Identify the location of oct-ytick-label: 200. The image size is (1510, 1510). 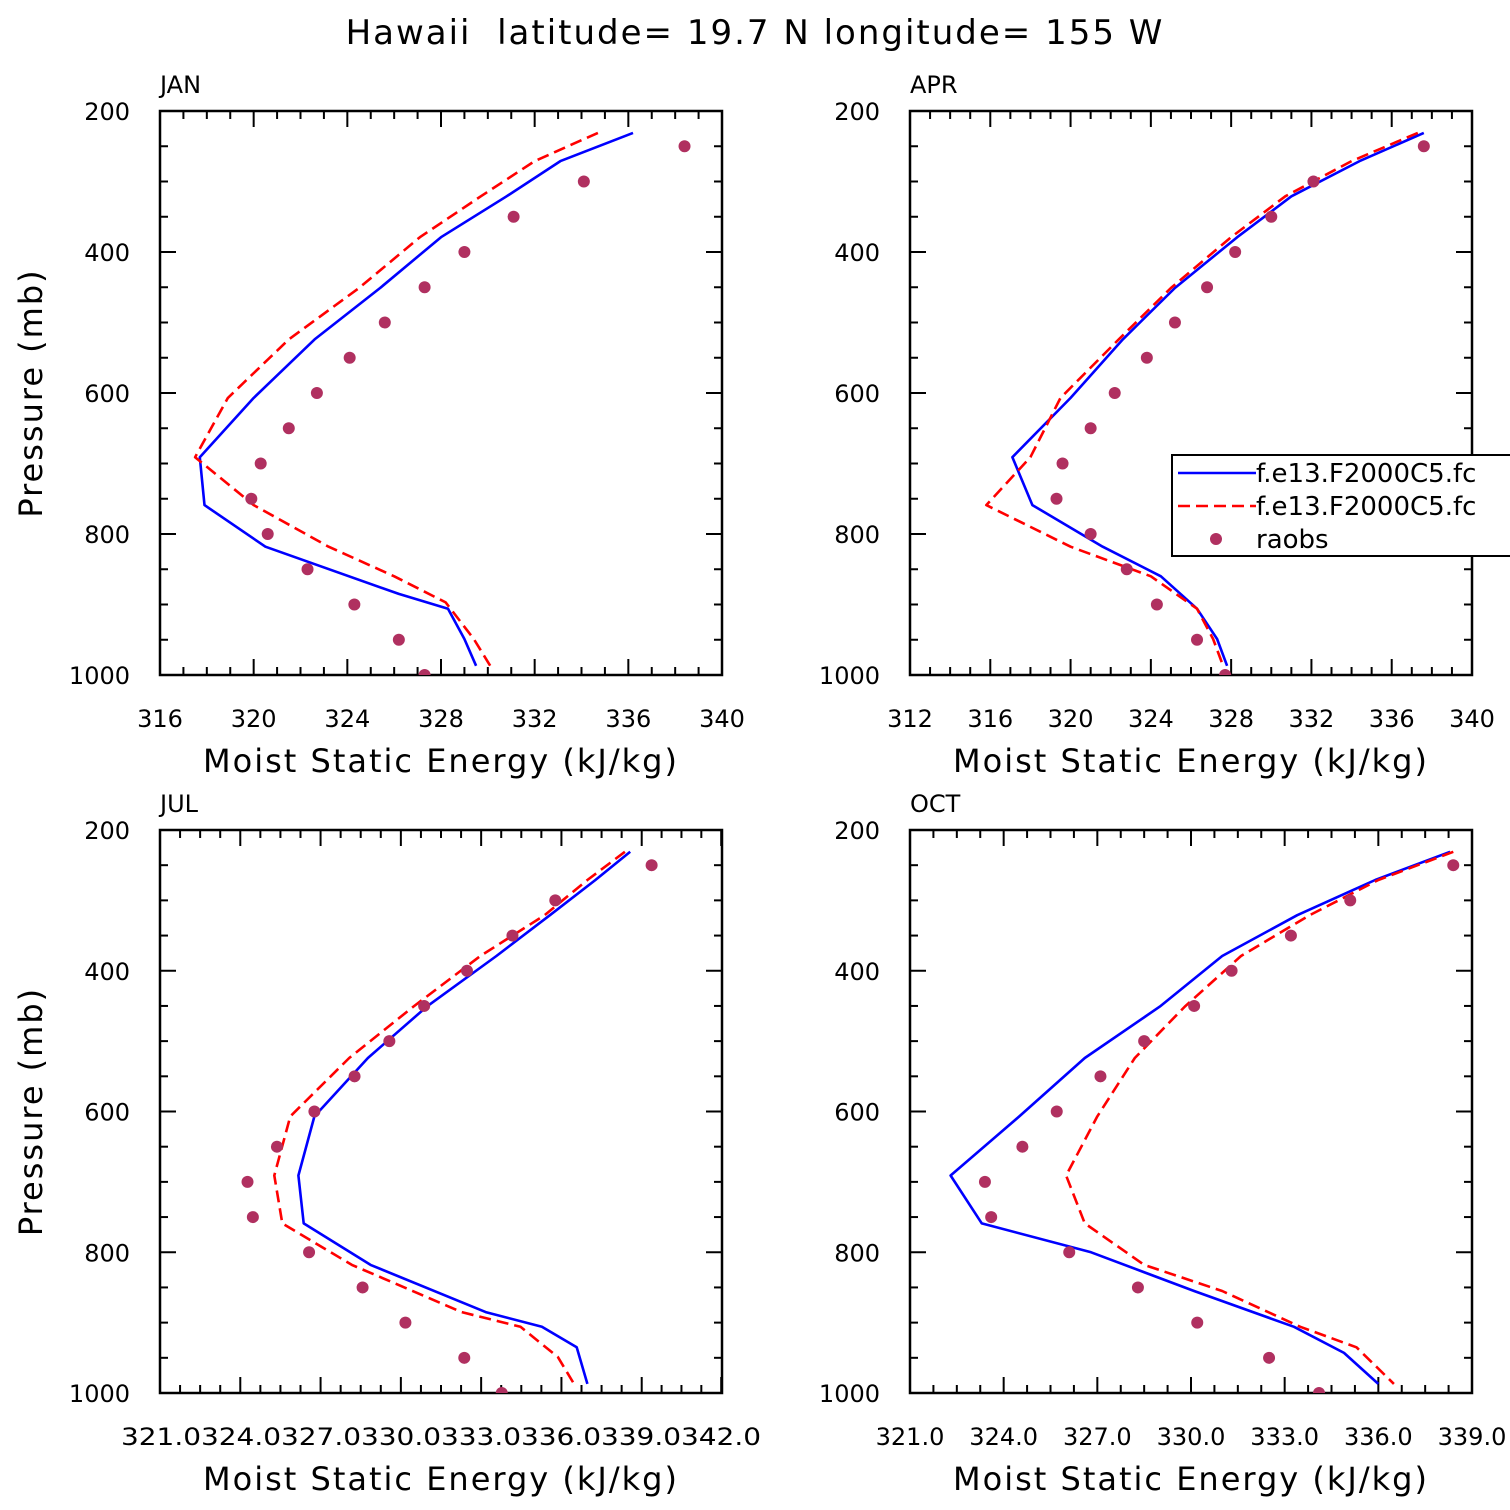
(857, 831).